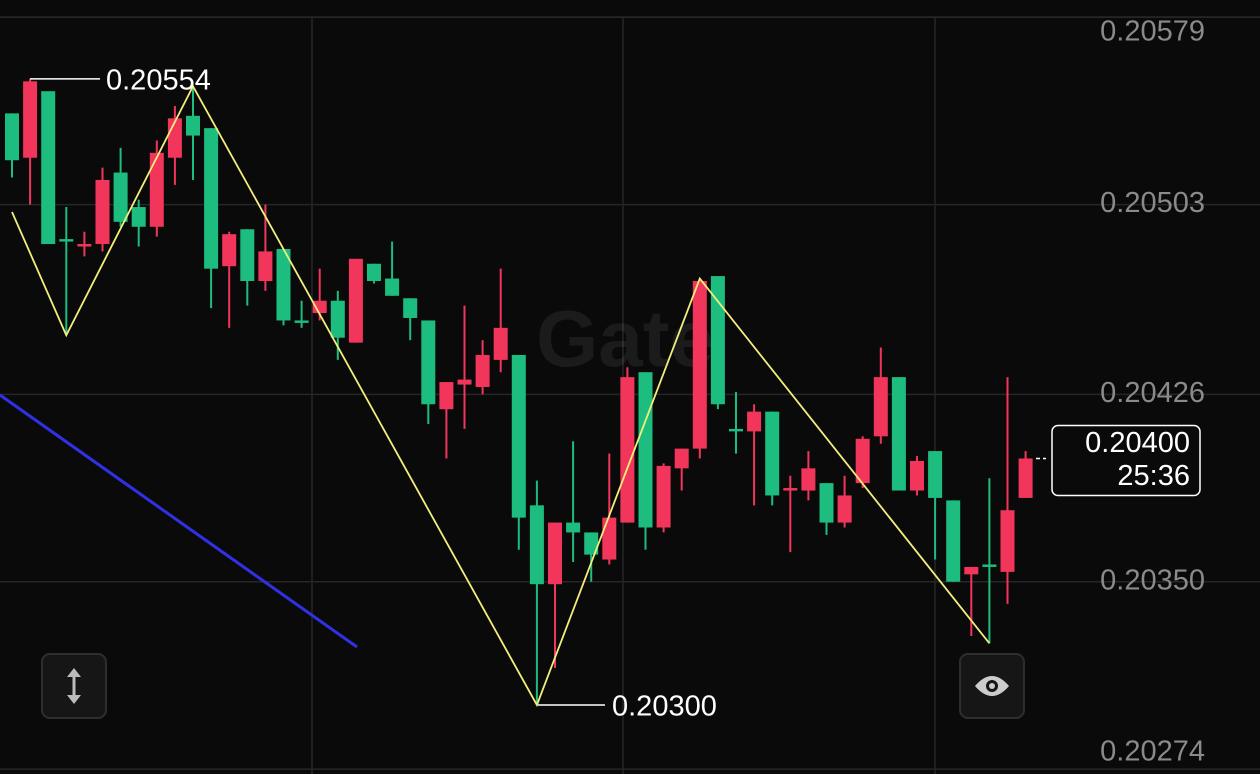  Describe the element at coordinates (158, 81) in the screenshot. I see `high-label: 0.20554` at that location.